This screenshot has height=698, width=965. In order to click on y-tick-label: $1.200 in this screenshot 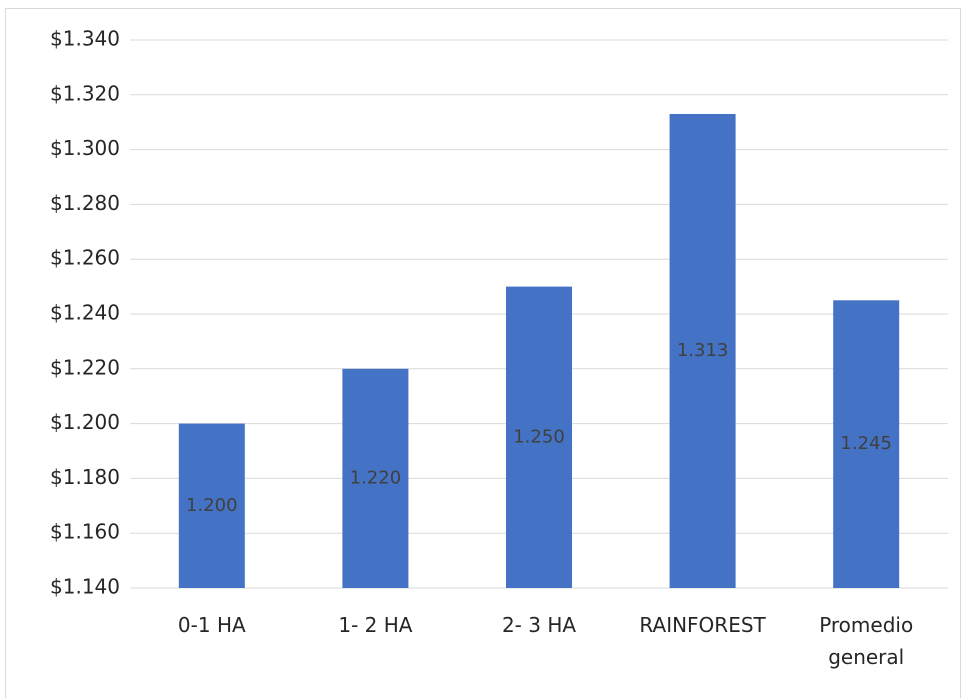, I will do `click(85, 422)`.